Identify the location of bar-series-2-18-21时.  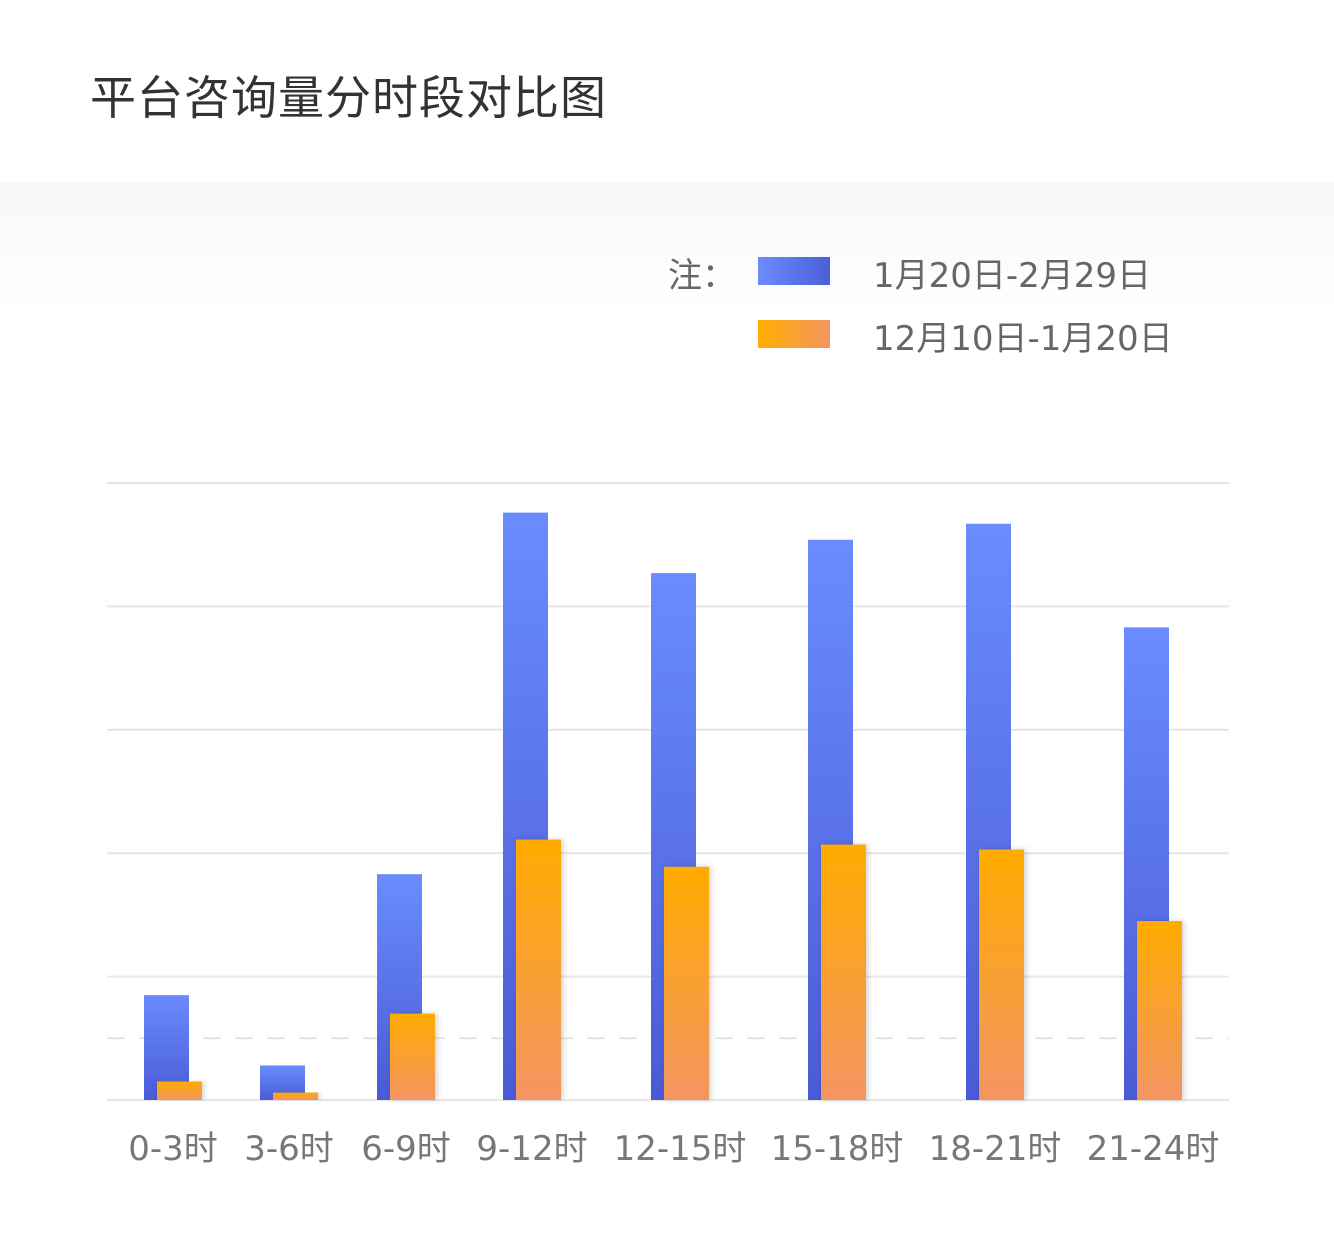
(1001, 974).